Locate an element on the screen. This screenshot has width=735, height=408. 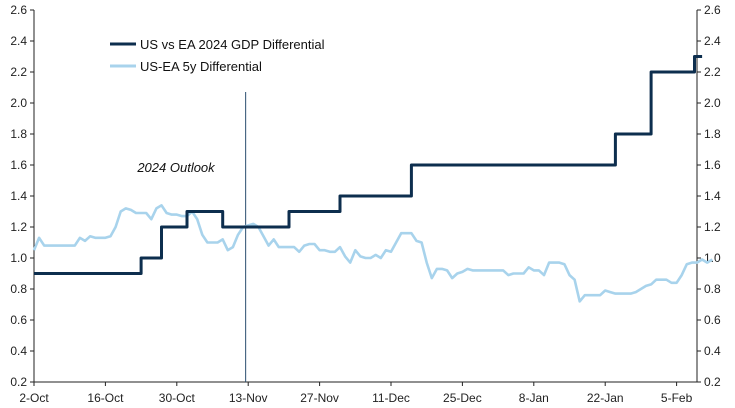
x-tick-label: 22-Jan is located at coordinates (605, 398).